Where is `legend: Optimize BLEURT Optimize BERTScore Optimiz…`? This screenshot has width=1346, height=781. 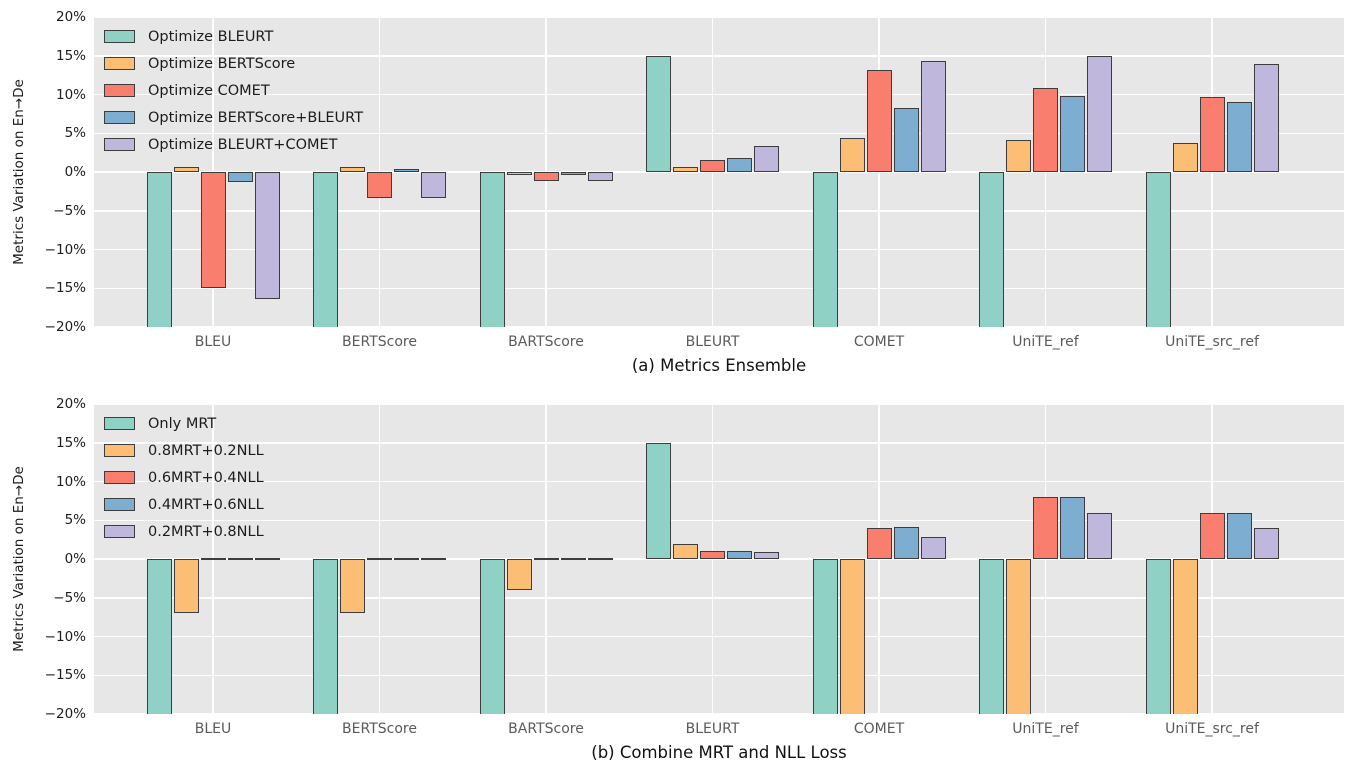
legend: Optimize BLEURT Optimize BERTScore Optimiz… is located at coordinates (233, 90).